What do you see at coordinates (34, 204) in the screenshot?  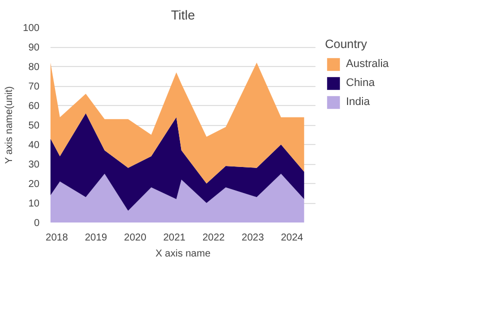 I see `y-tick-label: 10` at bounding box center [34, 204].